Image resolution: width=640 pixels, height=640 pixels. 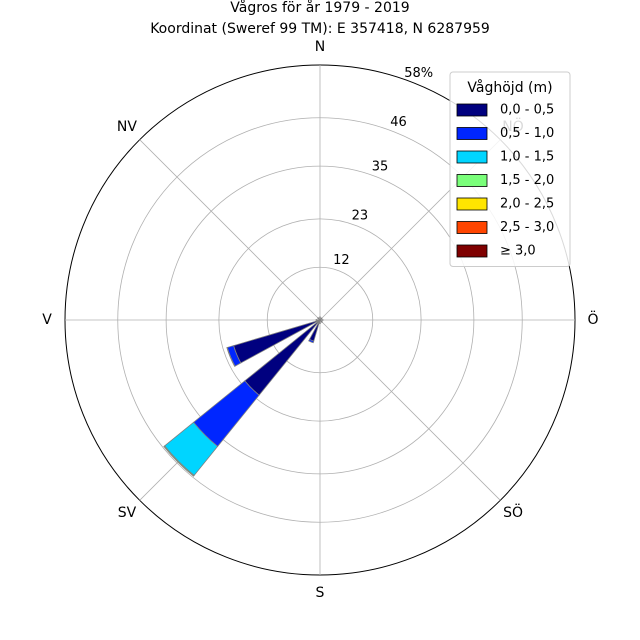 I want to click on legend-label: 1,0 - 1,5, so click(x=527, y=157).